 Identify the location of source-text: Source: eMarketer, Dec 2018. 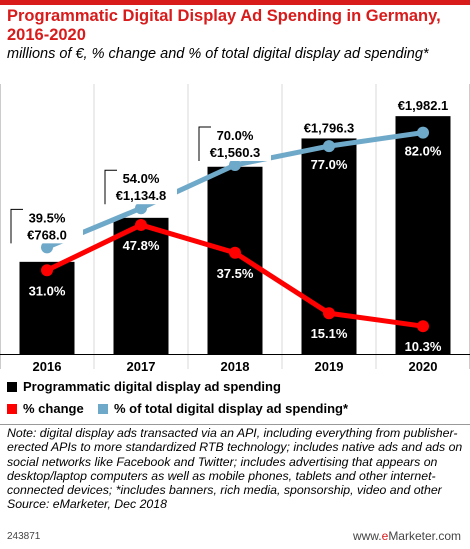
(87, 504).